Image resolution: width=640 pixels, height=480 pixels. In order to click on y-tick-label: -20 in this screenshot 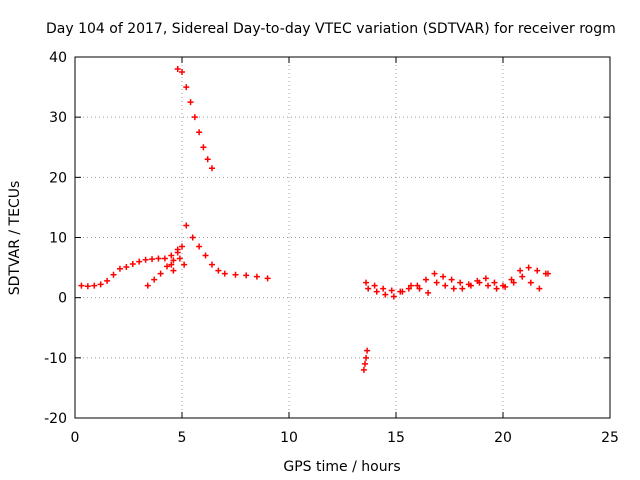, I will do `click(55, 419)`.